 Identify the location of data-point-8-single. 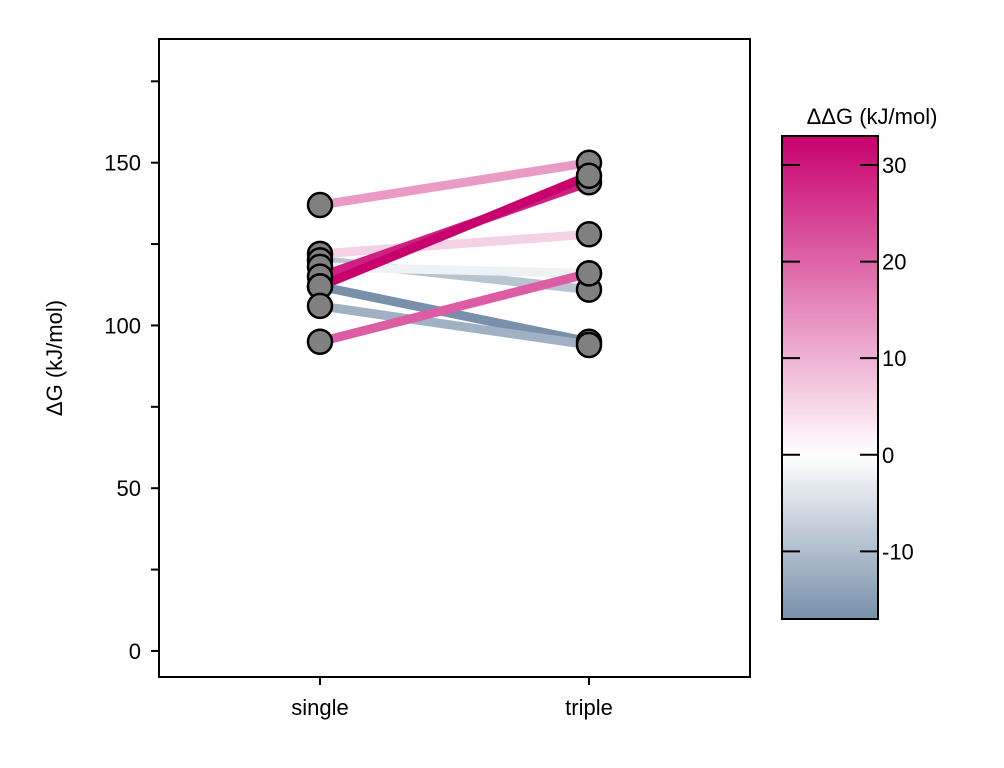
(320, 306).